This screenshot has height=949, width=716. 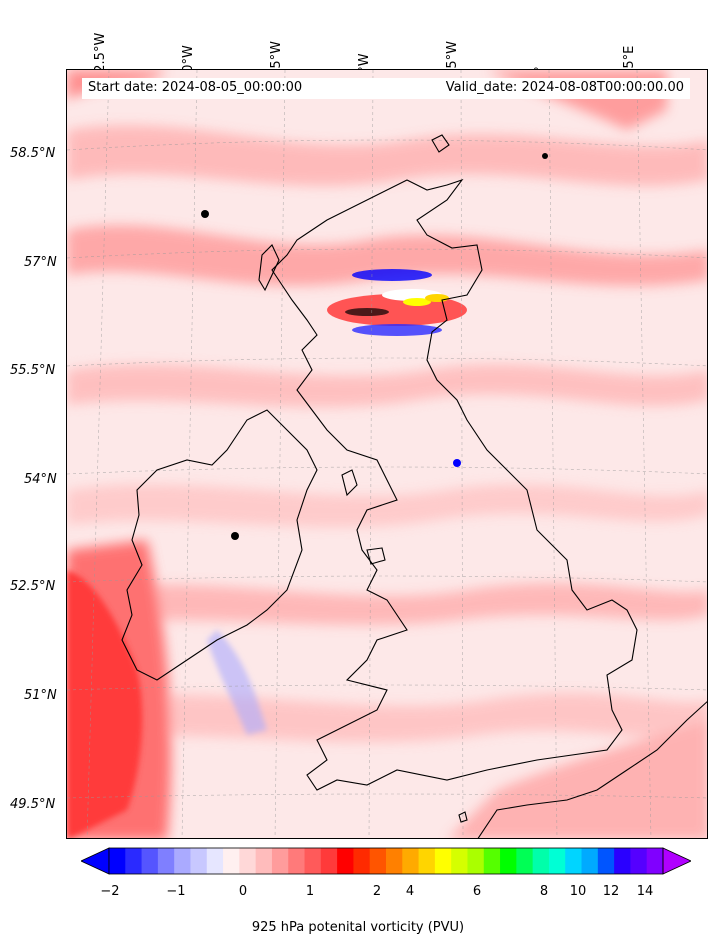 I want to click on colorbar, so click(x=386, y=861).